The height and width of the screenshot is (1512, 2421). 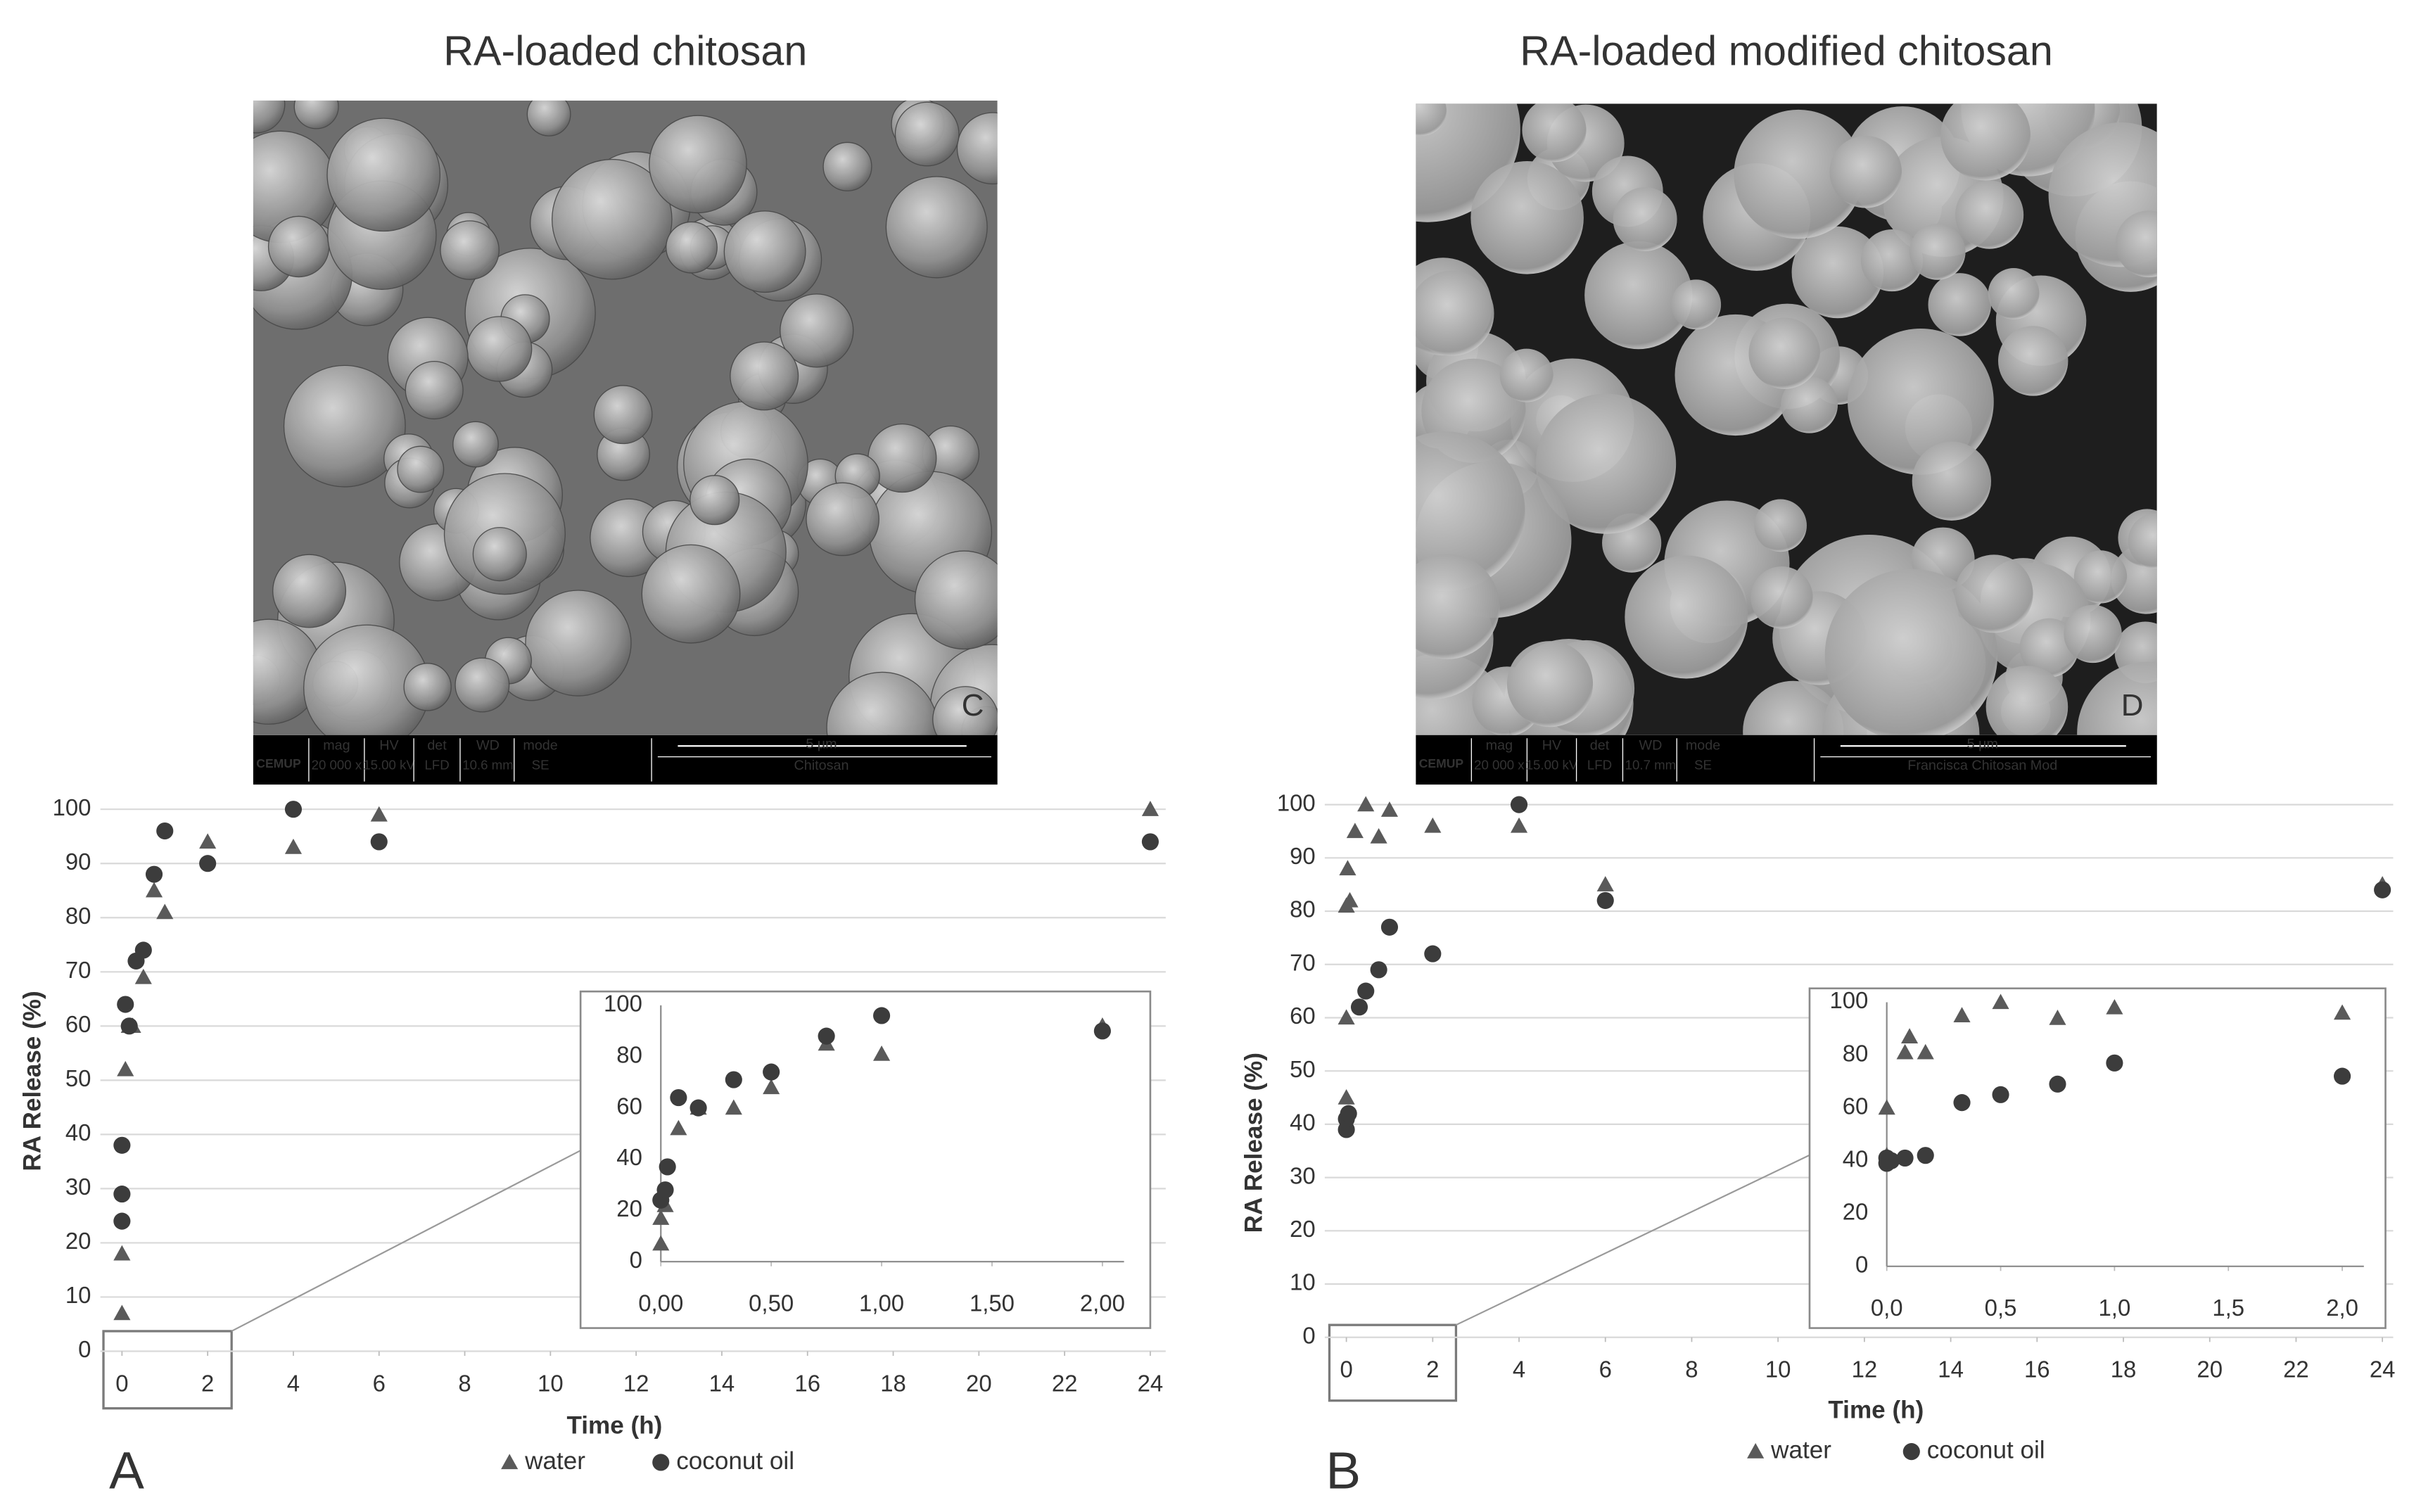 What do you see at coordinates (2124, 1370) in the screenshot?
I see `x-tick-label: 18` at bounding box center [2124, 1370].